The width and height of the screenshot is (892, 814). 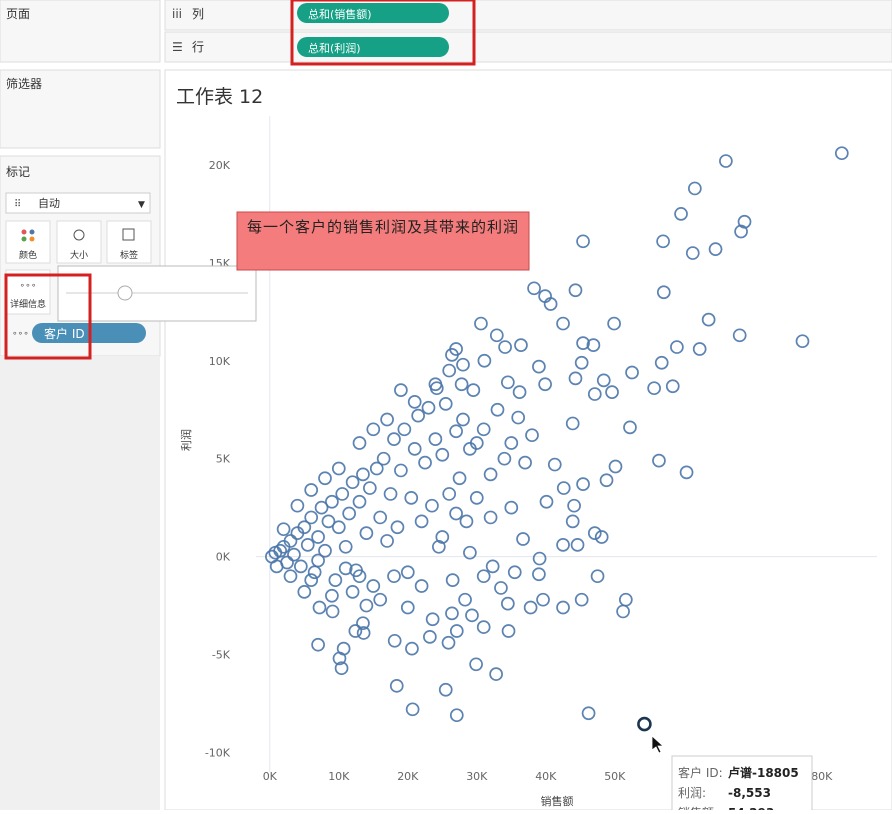 What do you see at coordinates (18, 14) in the screenshot?
I see `pages-title: 页面` at bounding box center [18, 14].